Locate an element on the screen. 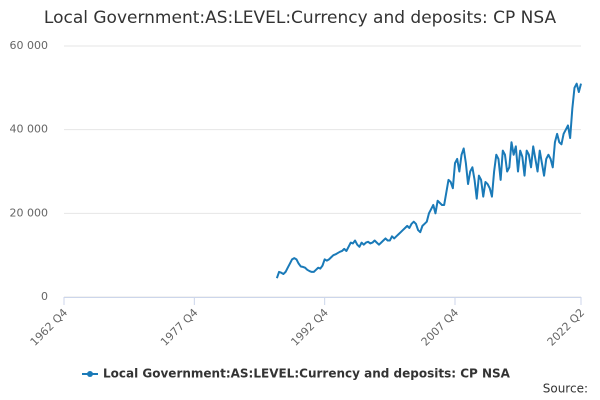  y-tick-label: 40 000 is located at coordinates (29, 129).